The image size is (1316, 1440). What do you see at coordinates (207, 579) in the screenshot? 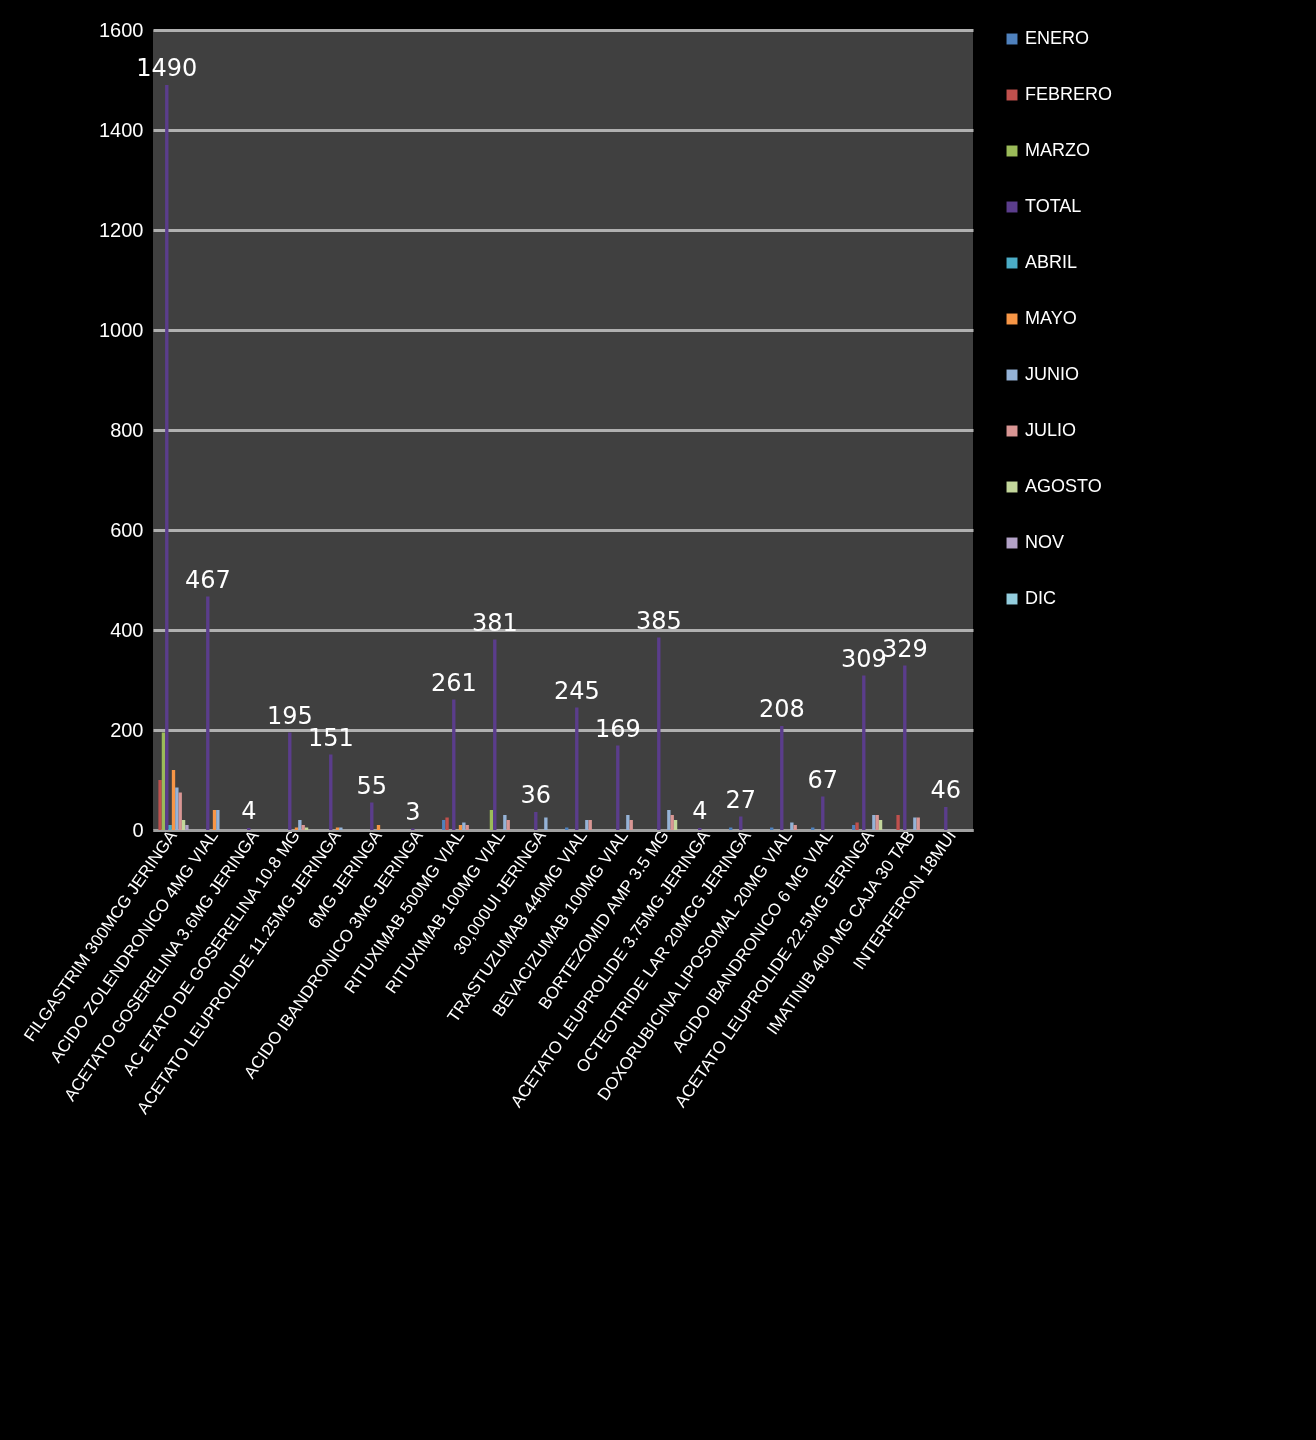
I see `data-label: 467` at bounding box center [207, 579].